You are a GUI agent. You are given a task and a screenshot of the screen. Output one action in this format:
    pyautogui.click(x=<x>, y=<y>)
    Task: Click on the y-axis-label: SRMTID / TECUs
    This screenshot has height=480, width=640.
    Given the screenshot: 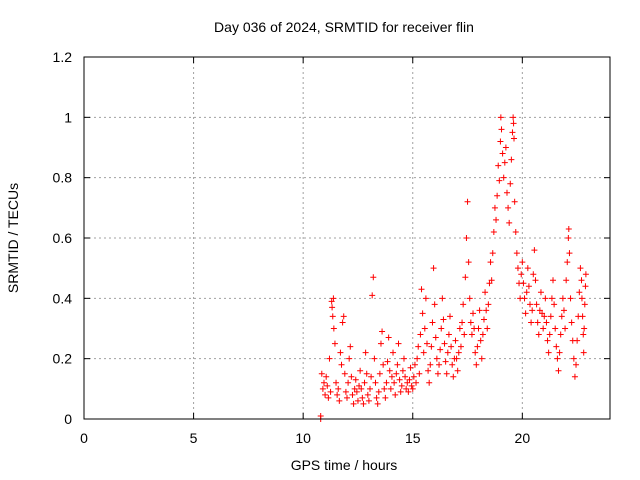 What is the action you would take?
    pyautogui.click(x=13, y=238)
    